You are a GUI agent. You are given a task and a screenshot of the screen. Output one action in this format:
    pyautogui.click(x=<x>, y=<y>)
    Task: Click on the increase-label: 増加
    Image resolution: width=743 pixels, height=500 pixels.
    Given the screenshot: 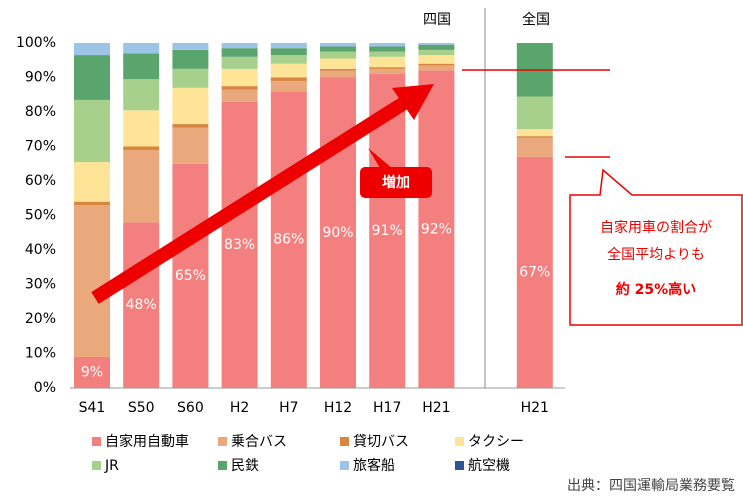 What is the action you would take?
    pyautogui.click(x=396, y=182)
    